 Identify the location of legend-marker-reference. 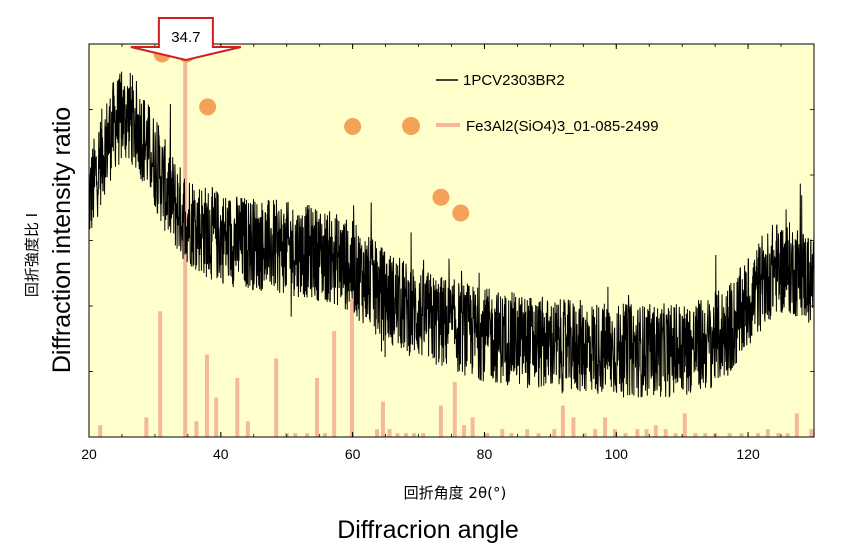
(411, 126).